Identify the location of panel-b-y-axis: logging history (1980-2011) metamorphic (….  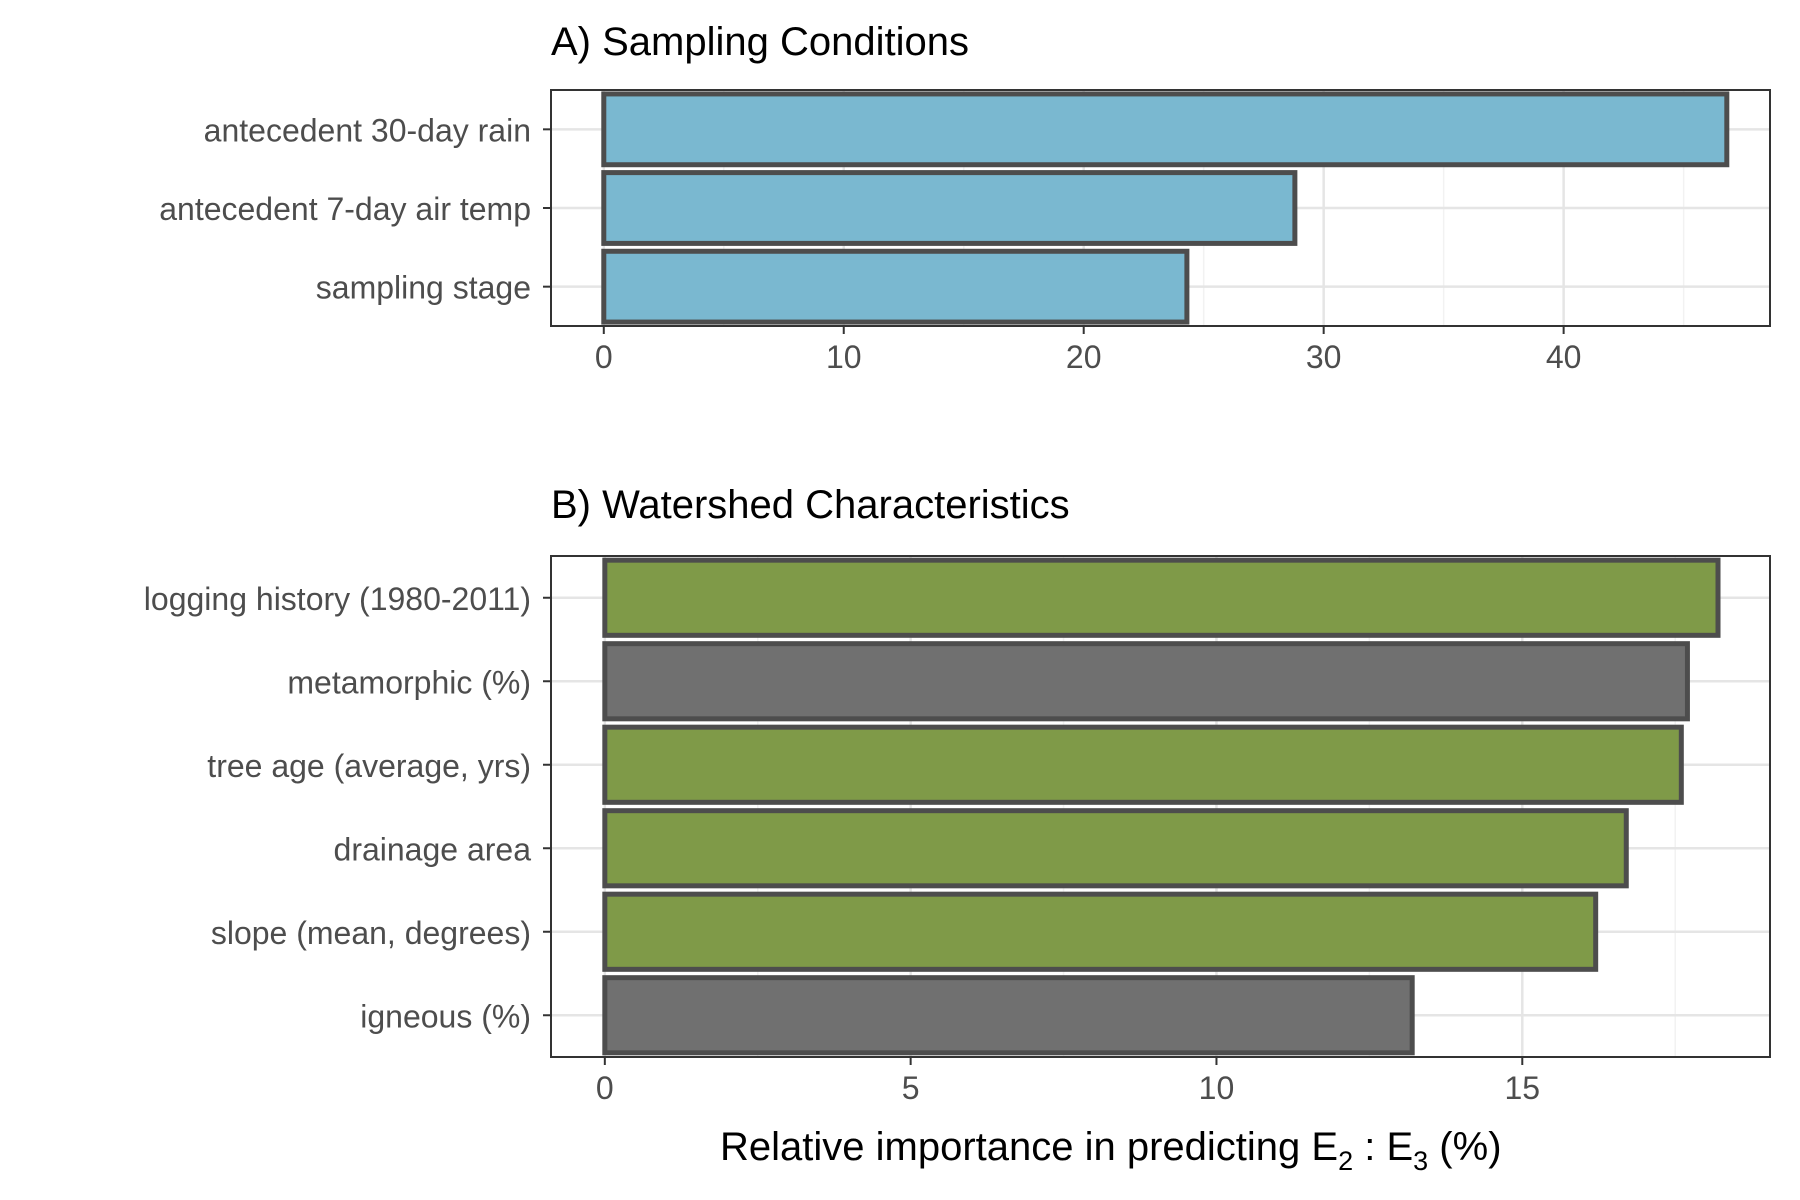
(347, 807).